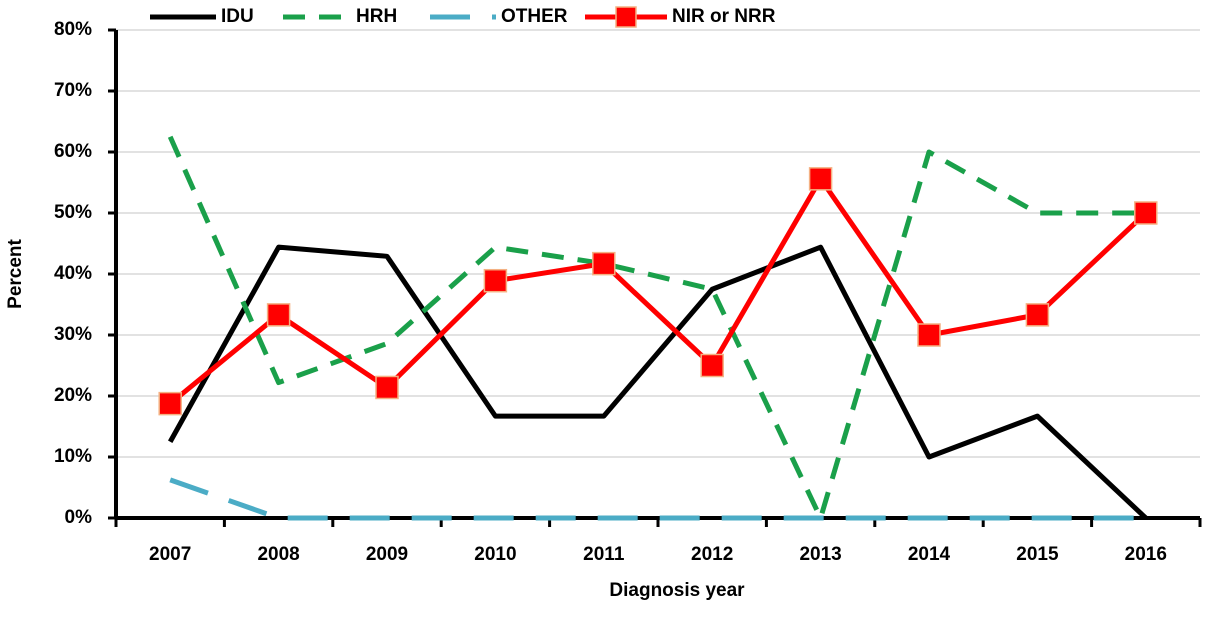 This screenshot has height=617, width=1207. Describe the element at coordinates (820, 554) in the screenshot. I see `x-tick-label: 2013` at that location.